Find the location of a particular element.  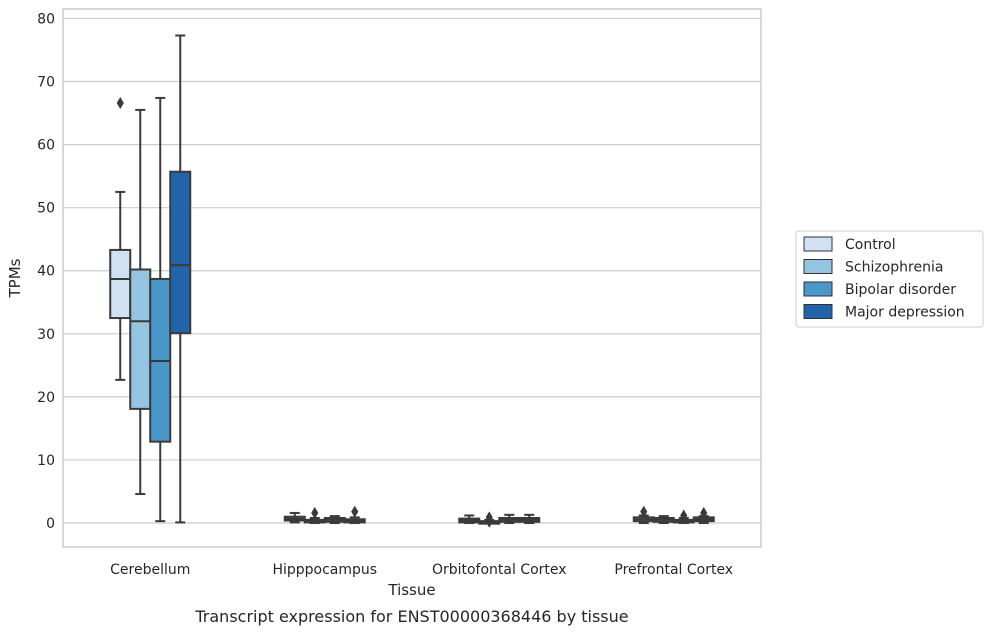

legend-frame is located at coordinates (889, 279).